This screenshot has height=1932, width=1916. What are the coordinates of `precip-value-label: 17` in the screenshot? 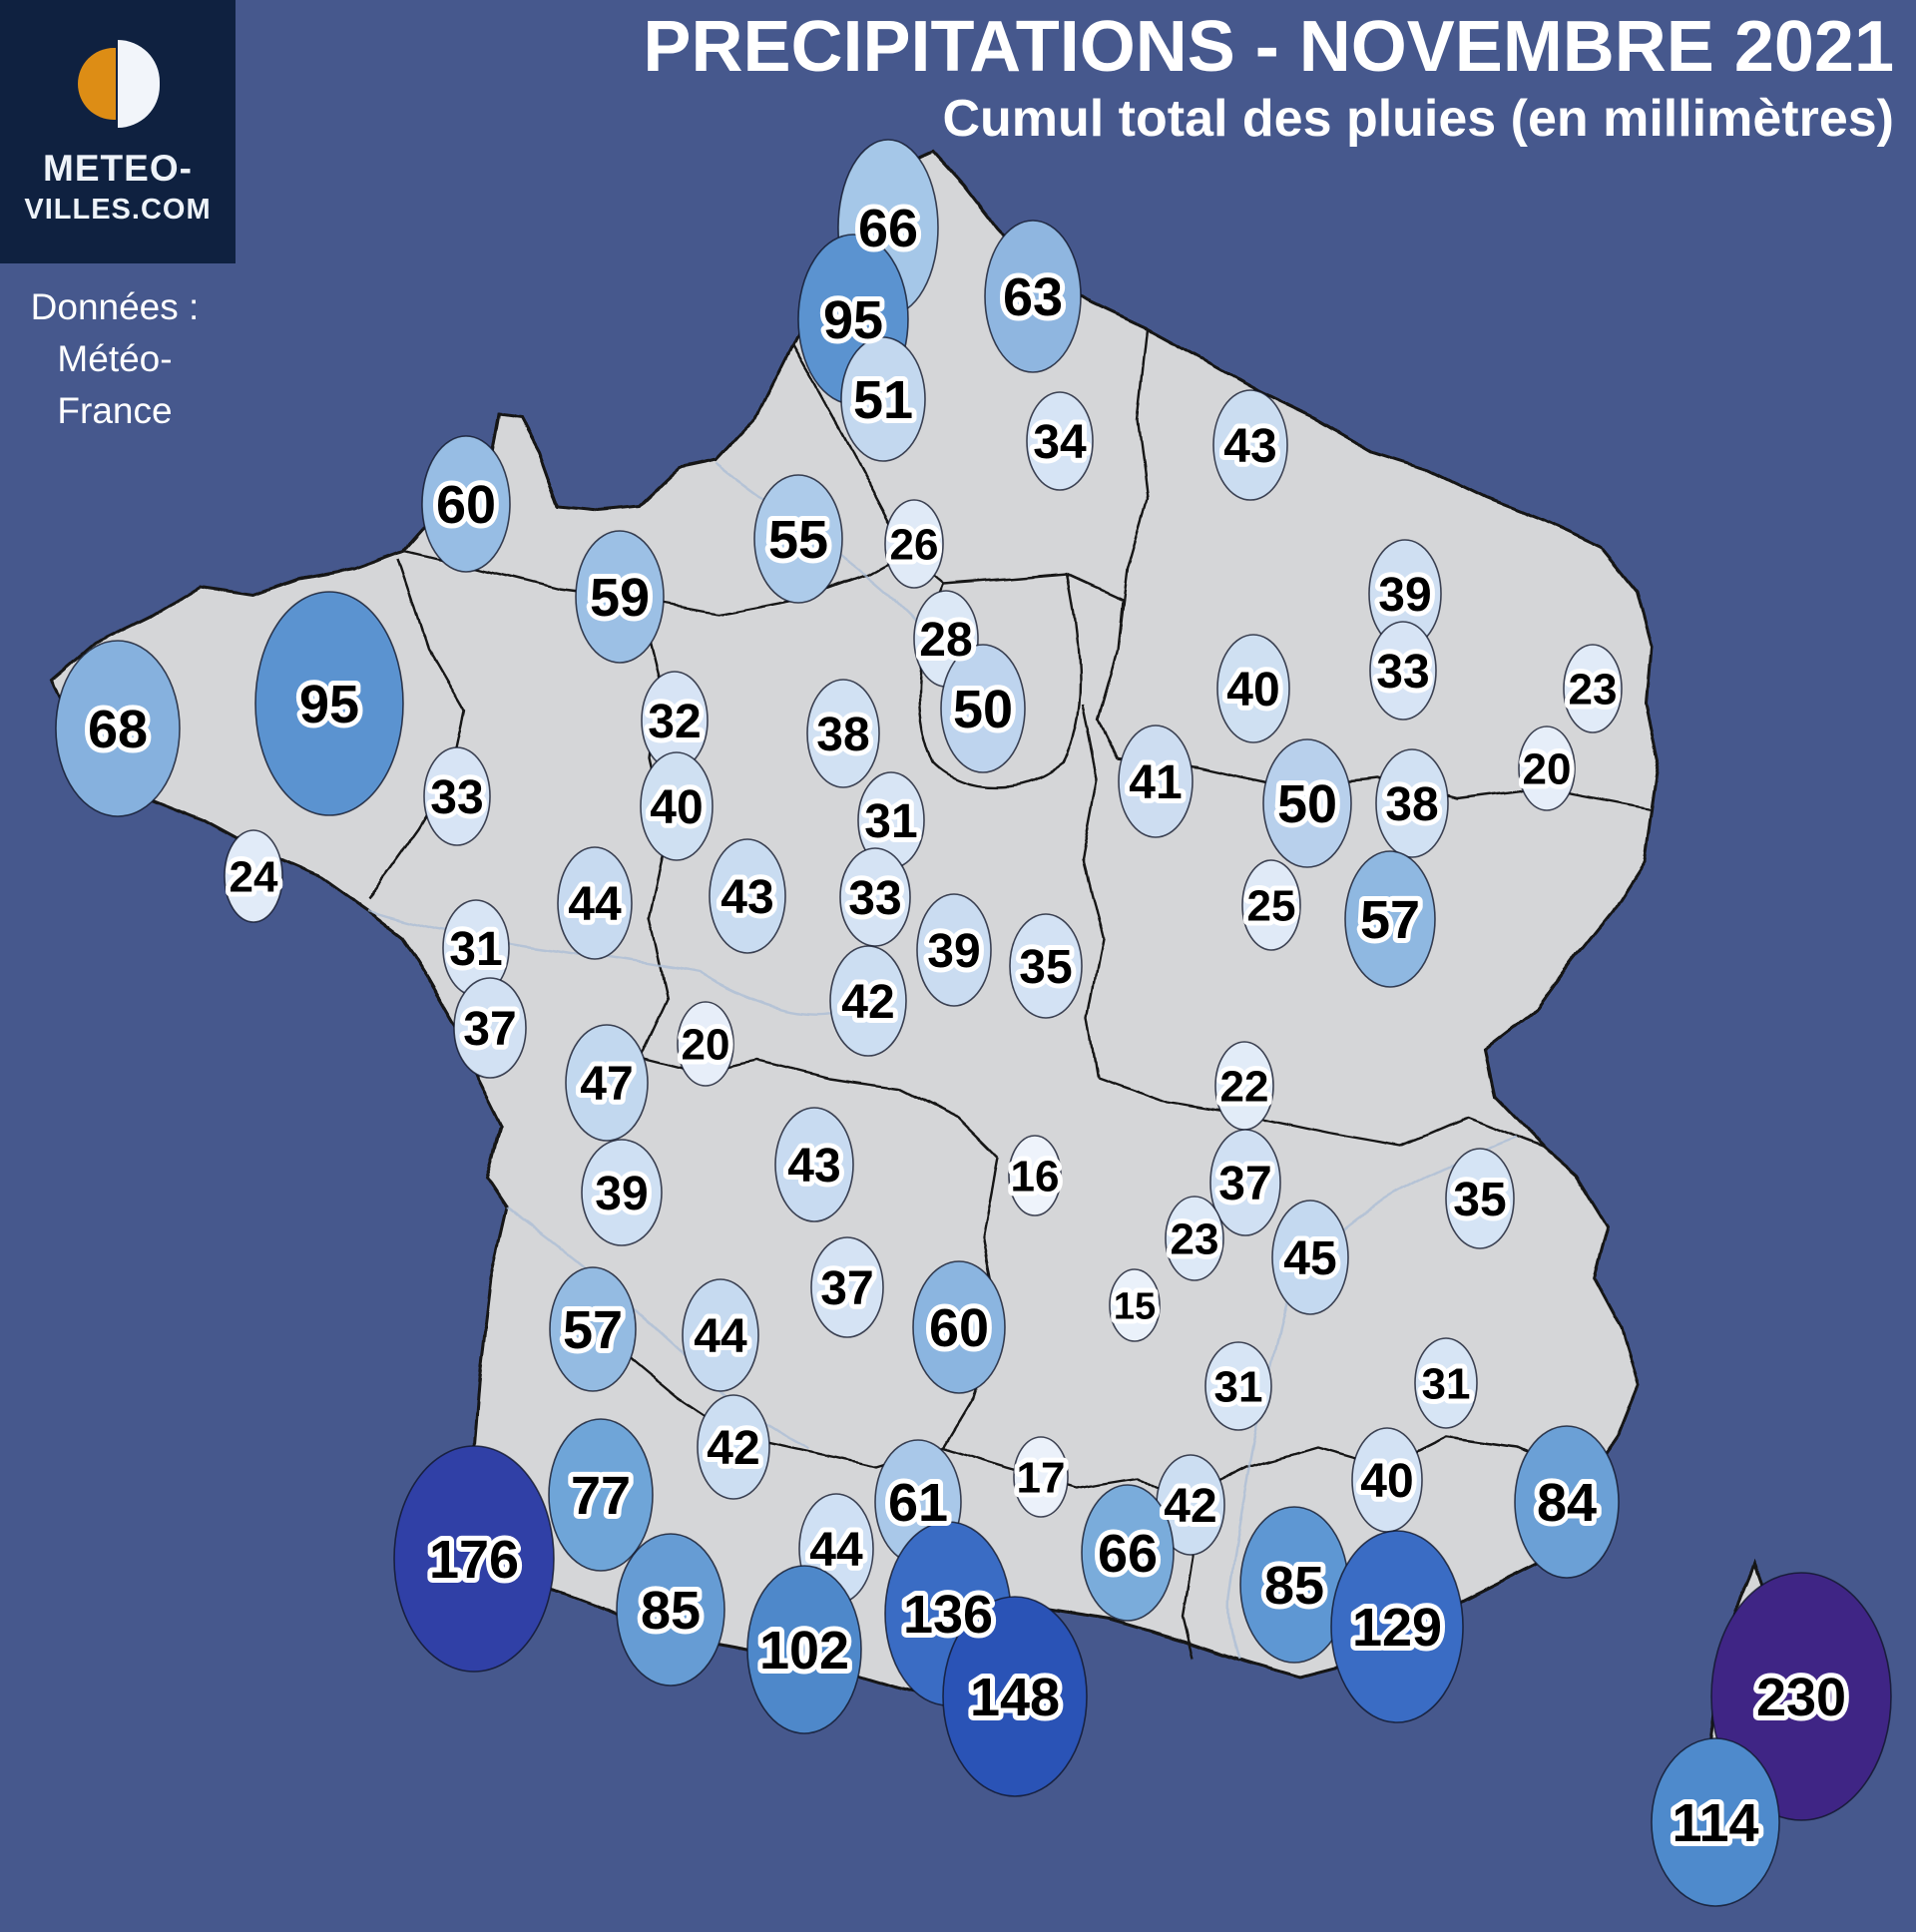 It's located at (1041, 1477).